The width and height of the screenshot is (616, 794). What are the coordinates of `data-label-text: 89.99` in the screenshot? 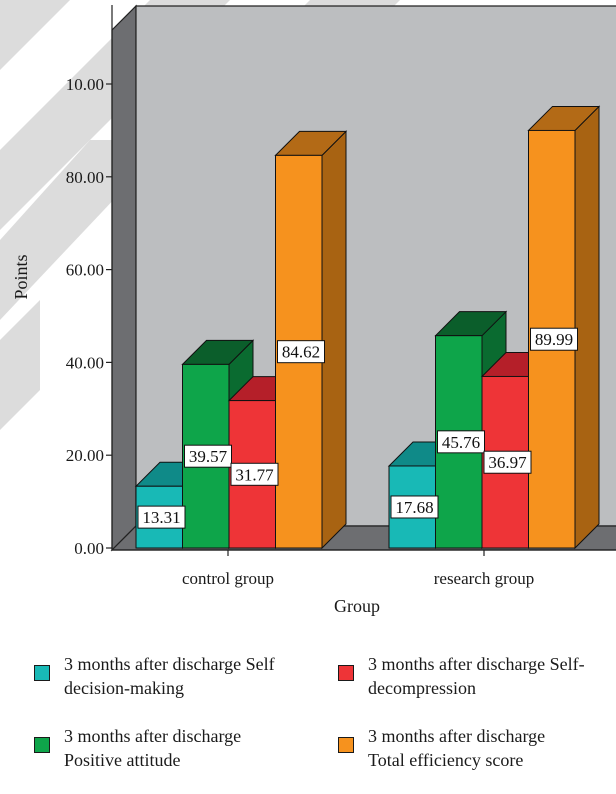 It's located at (554, 339).